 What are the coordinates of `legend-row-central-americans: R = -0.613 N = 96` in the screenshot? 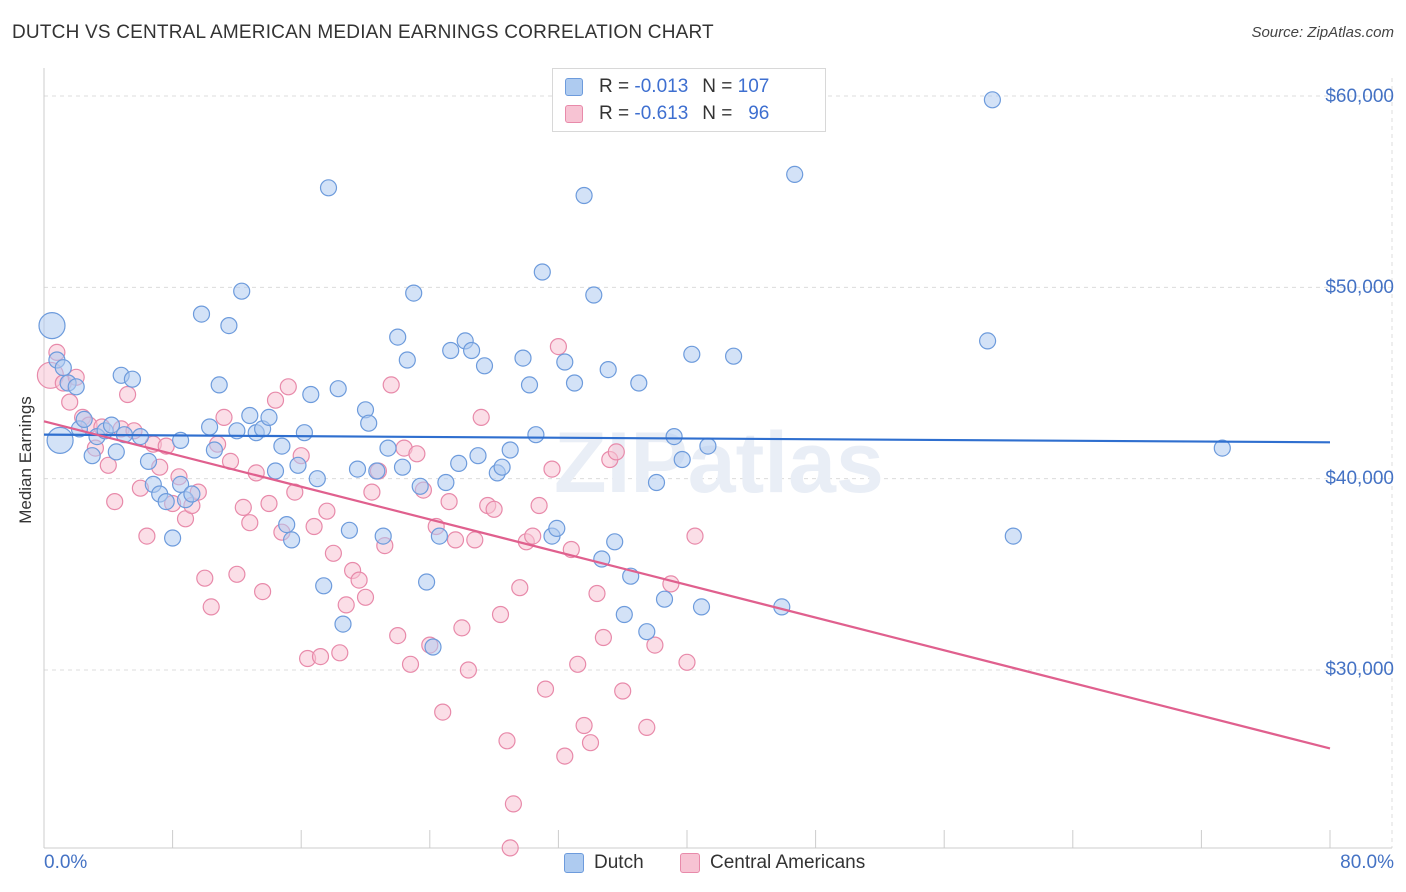 It's located at (667, 114).